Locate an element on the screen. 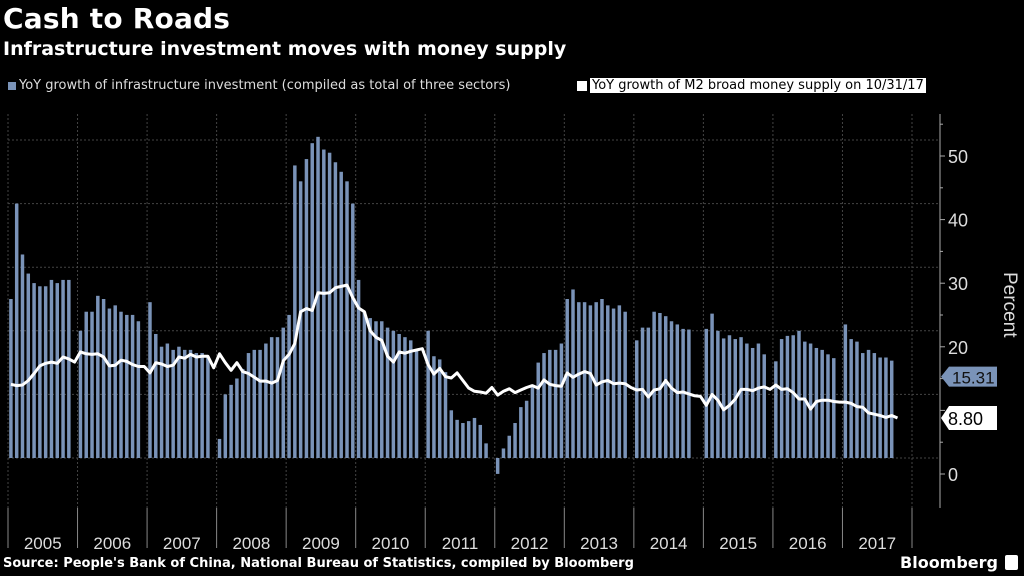 This screenshot has width=1024, height=576. last-value-badge-line is located at coordinates (969, 418).